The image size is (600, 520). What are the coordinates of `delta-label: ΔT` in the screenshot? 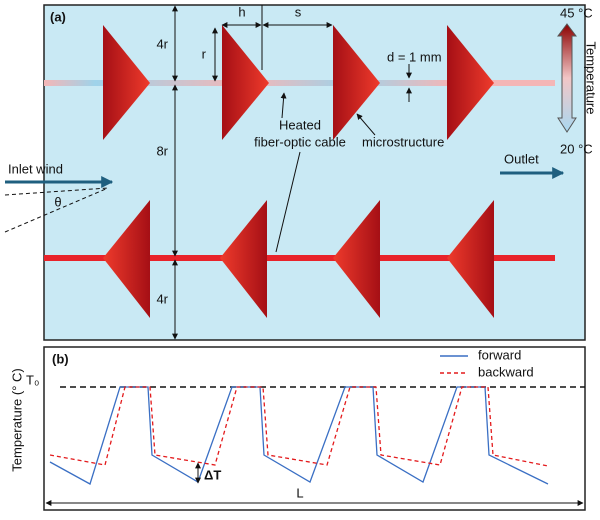 It's located at (212, 474).